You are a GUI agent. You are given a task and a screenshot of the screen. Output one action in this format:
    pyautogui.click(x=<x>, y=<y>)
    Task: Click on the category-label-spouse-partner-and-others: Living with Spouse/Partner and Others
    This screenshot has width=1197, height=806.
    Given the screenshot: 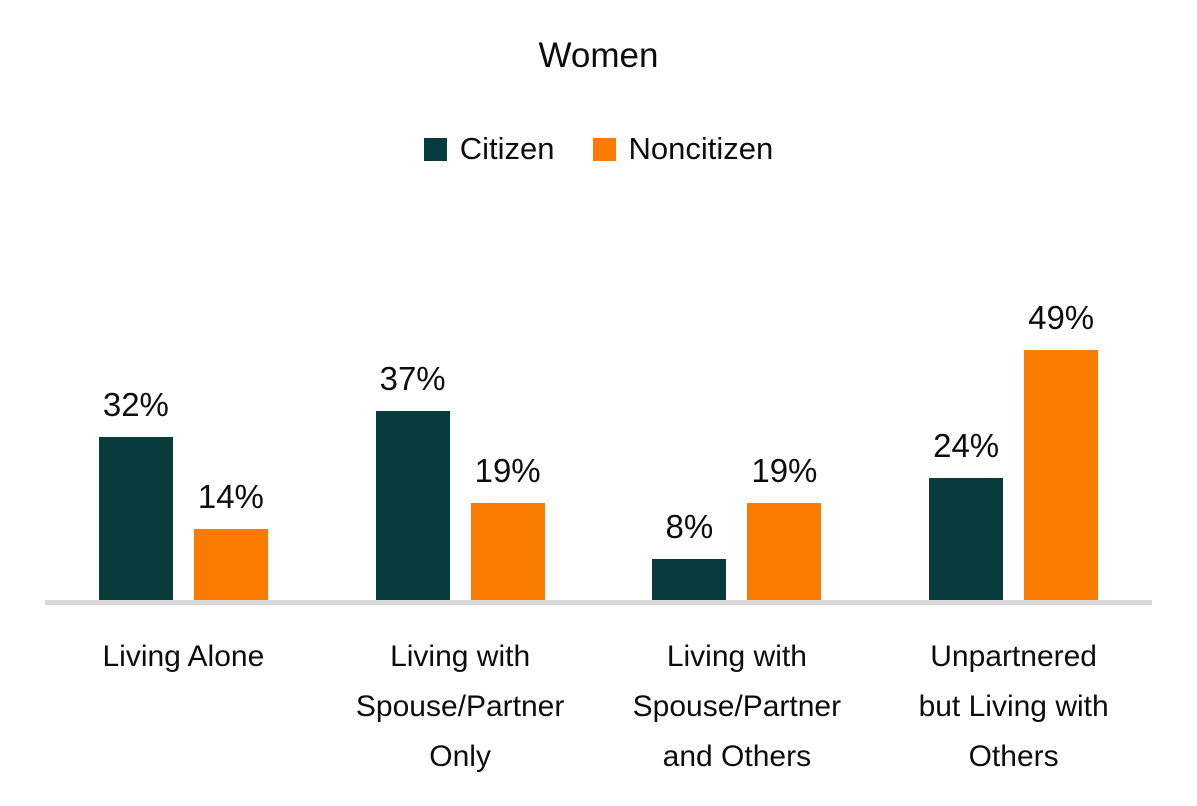 What is the action you would take?
    pyautogui.click(x=737, y=706)
    